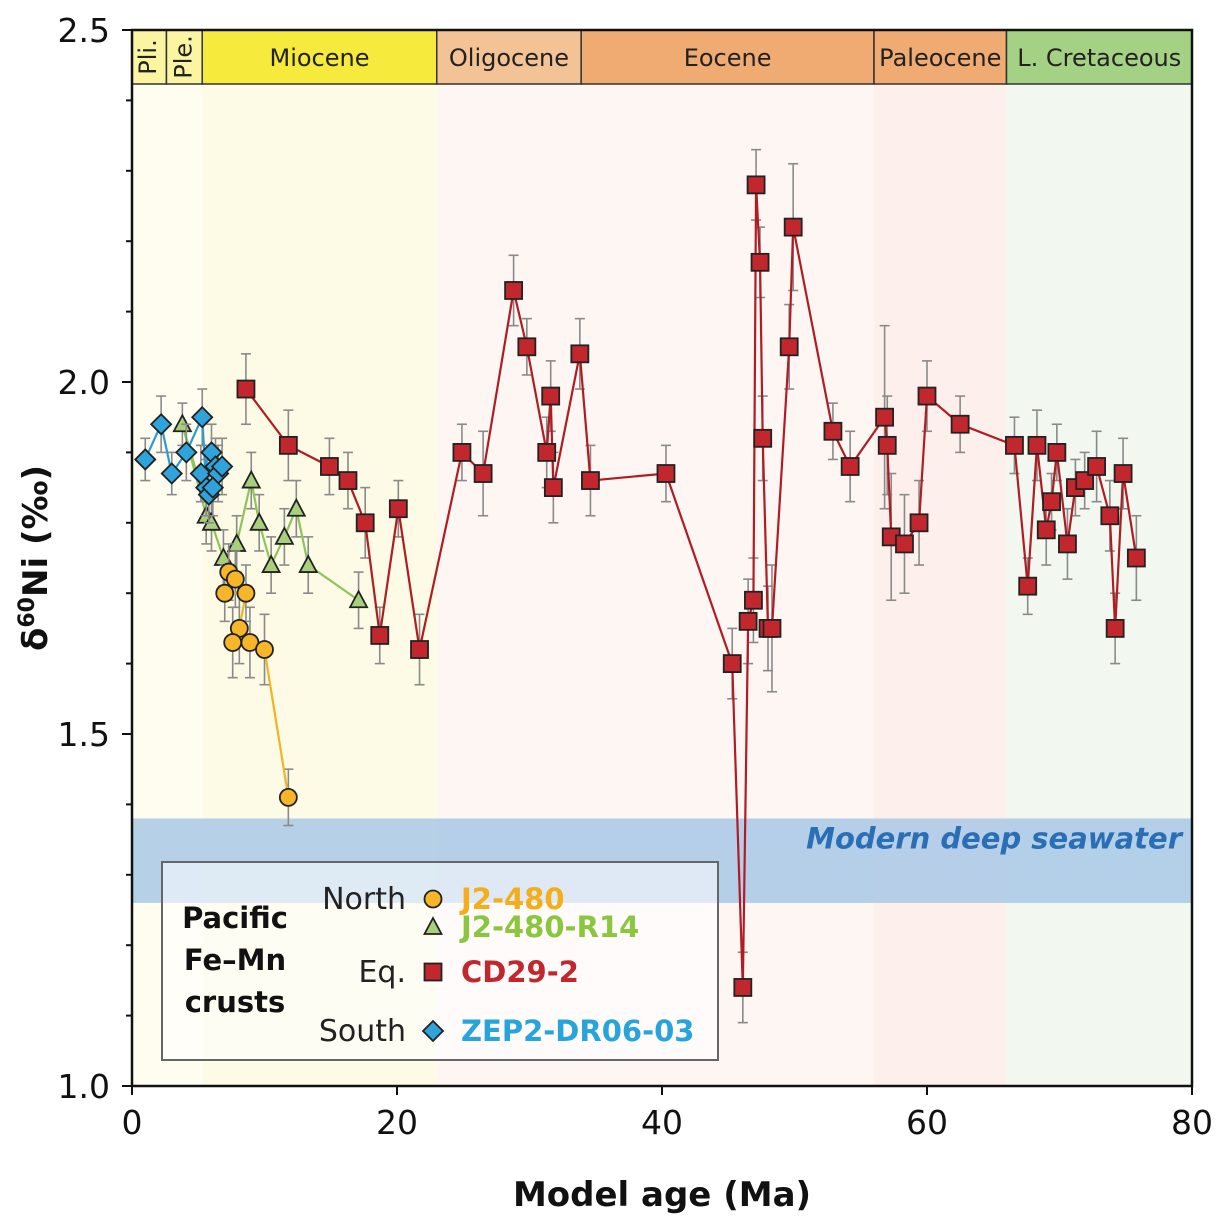 The image size is (1219, 1218). What do you see at coordinates (520, 972) in the screenshot?
I see `legend-series-label: CD29-2` at bounding box center [520, 972].